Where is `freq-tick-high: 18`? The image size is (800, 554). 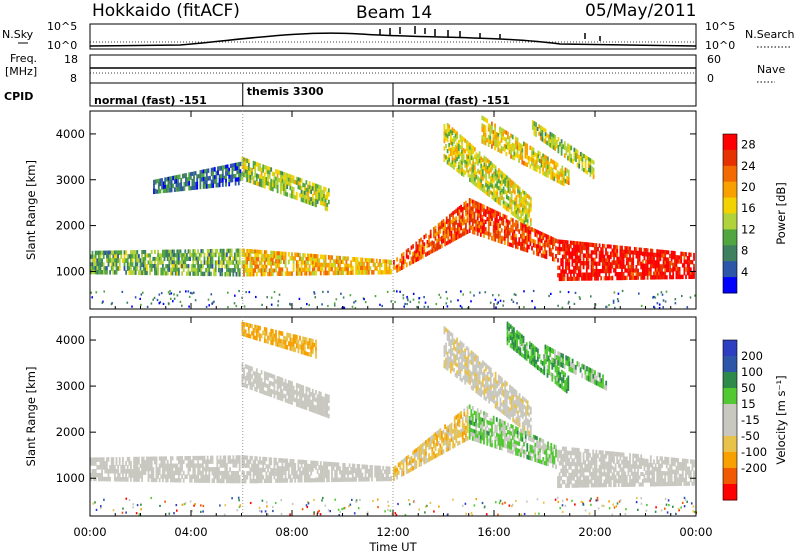
freq-tick-high: 18 is located at coordinates (71, 59).